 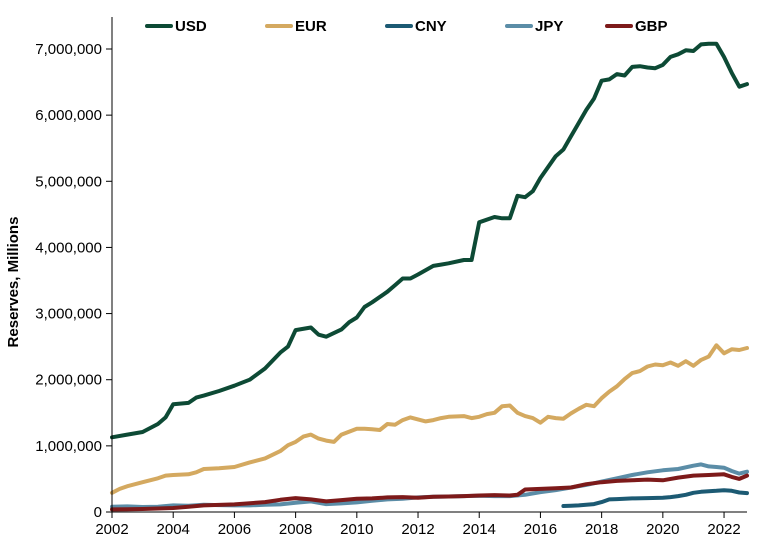 What do you see at coordinates (68, 247) in the screenshot?
I see `y-tick-label: 4,000,000` at bounding box center [68, 247].